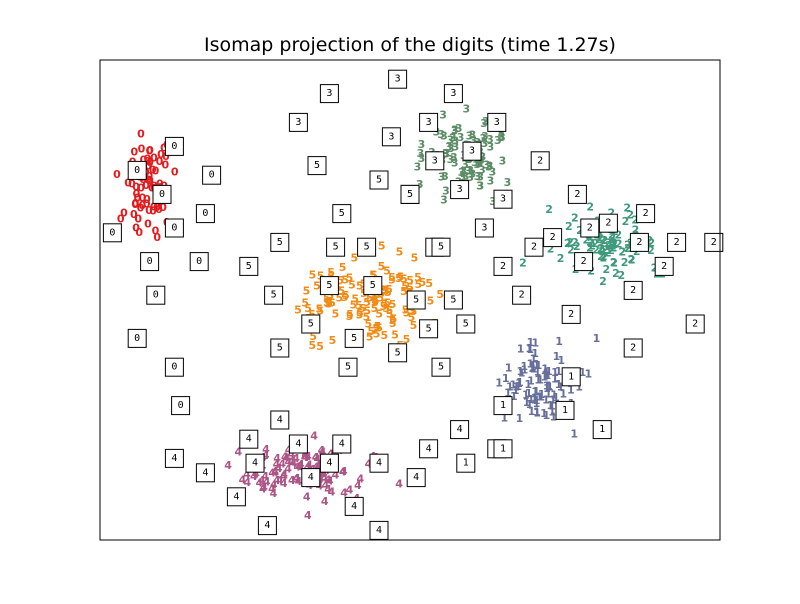 This screenshot has width=800, height=604. What do you see at coordinates (199, 261) in the screenshot?
I see `thumbnail-glyph: 0` at bounding box center [199, 261].